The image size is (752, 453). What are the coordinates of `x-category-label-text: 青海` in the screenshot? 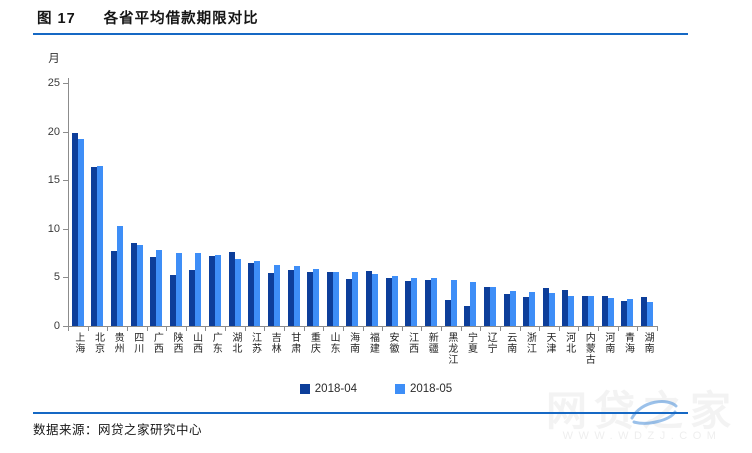 It's located at (628, 343).